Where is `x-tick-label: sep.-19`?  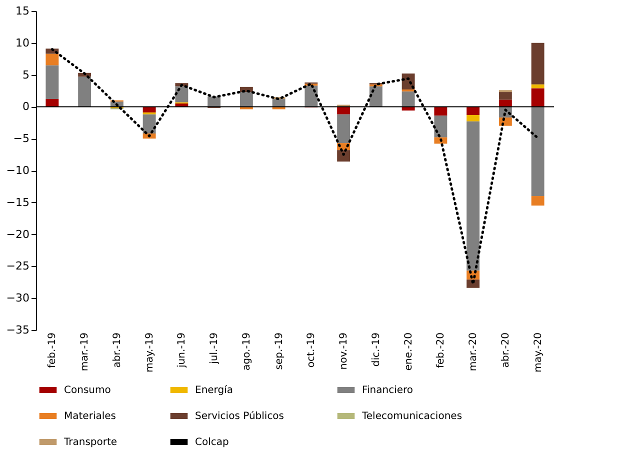 x-tick-label: sep.-19 is located at coordinates (279, 351).